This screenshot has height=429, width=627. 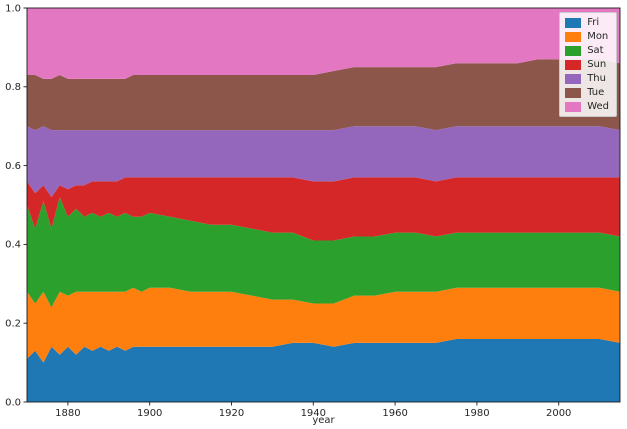 I want to click on legend-swatch-sun, so click(x=573, y=64).